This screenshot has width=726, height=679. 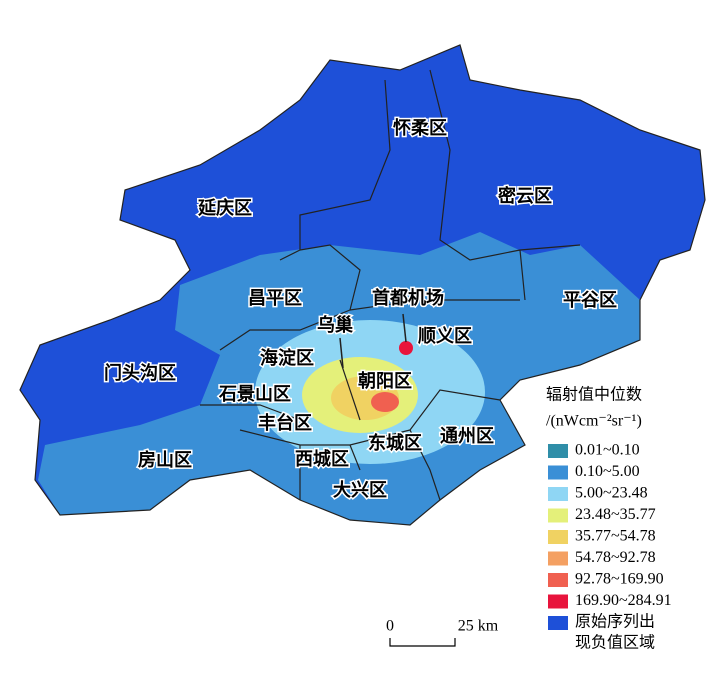 I want to click on annotation: 乌巢, so click(x=335, y=324).